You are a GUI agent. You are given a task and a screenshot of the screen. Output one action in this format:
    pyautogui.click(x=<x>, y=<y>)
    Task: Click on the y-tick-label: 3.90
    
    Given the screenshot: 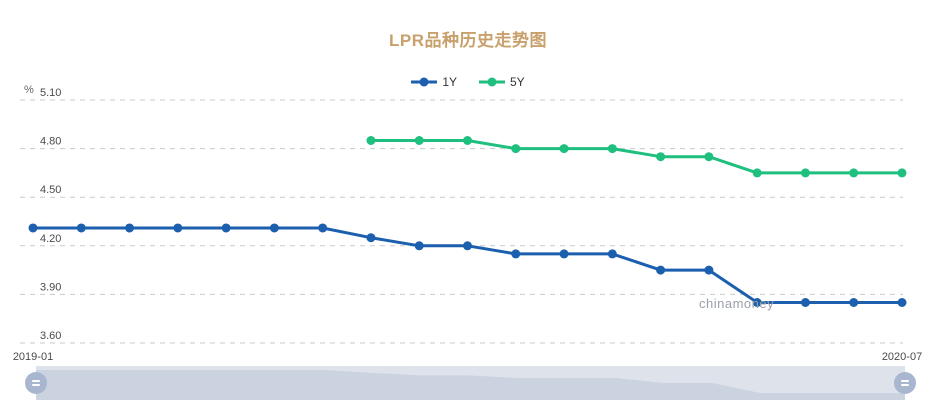 What is the action you would take?
    pyautogui.click(x=50, y=287)
    